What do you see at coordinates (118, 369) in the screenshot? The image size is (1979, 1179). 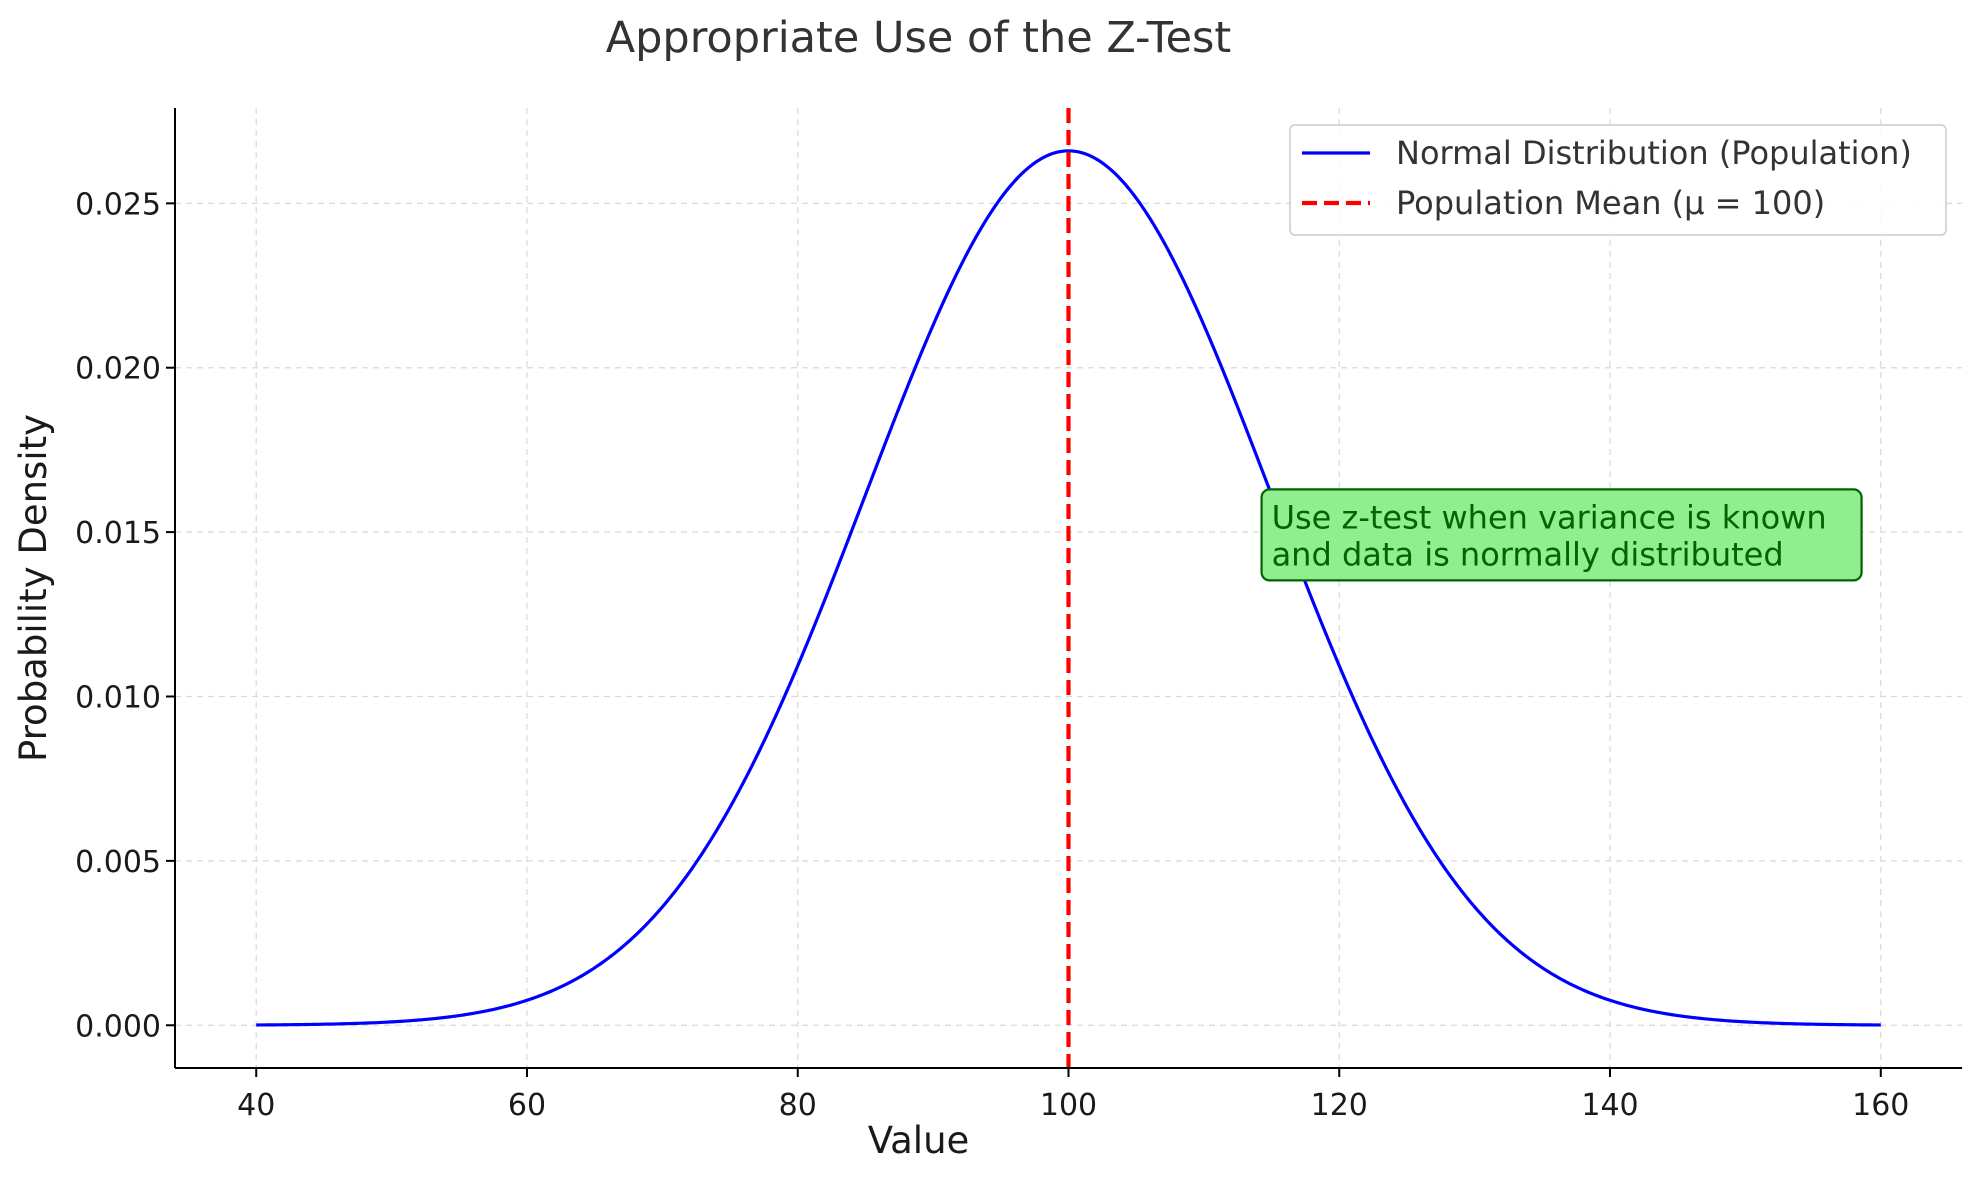 I see `y-tick-label: 0.020` at bounding box center [118, 369].